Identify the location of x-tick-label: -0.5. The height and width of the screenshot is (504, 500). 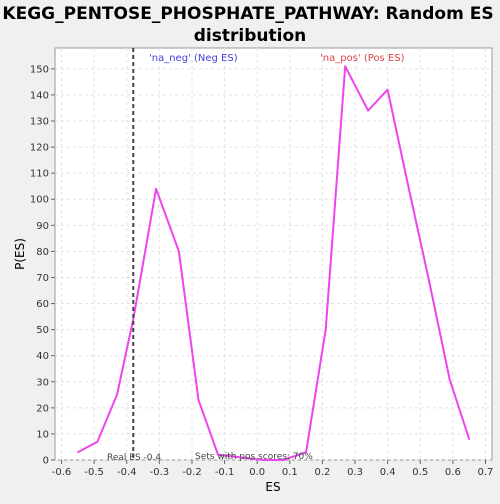
(94, 472).